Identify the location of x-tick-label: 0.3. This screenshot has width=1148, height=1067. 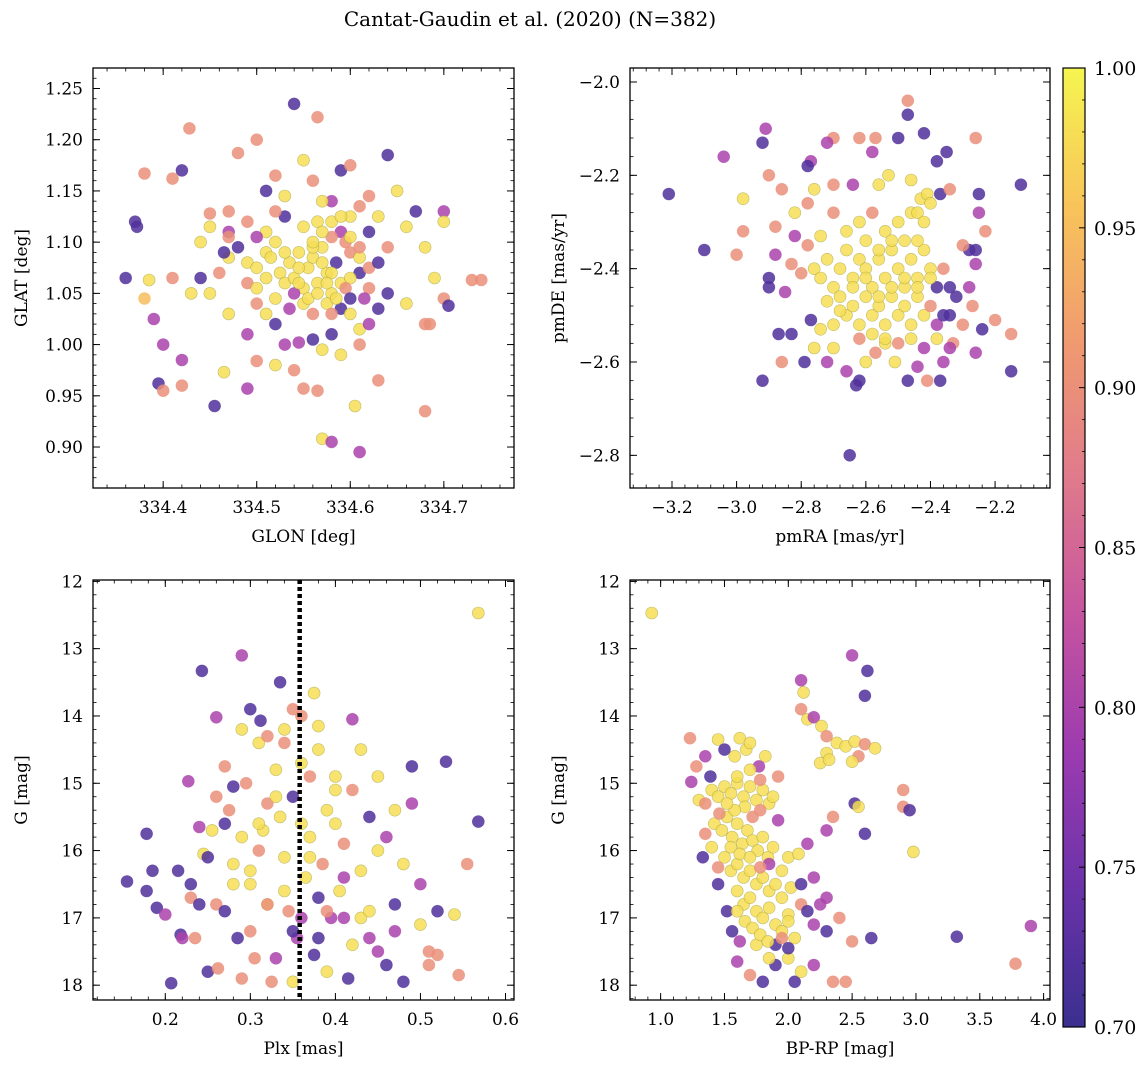
(250, 1020).